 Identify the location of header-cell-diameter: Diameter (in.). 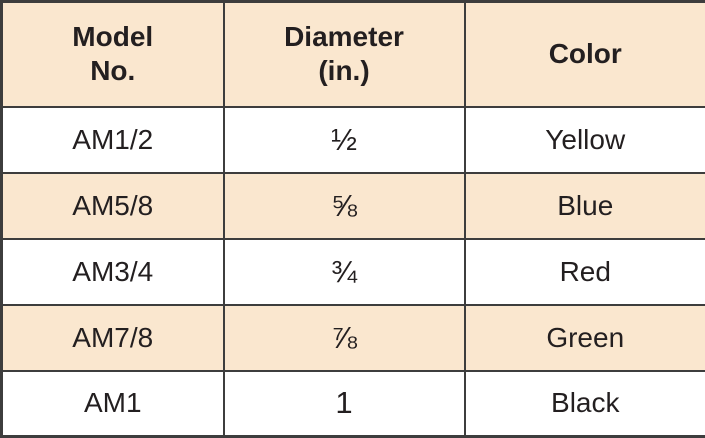
(344, 54).